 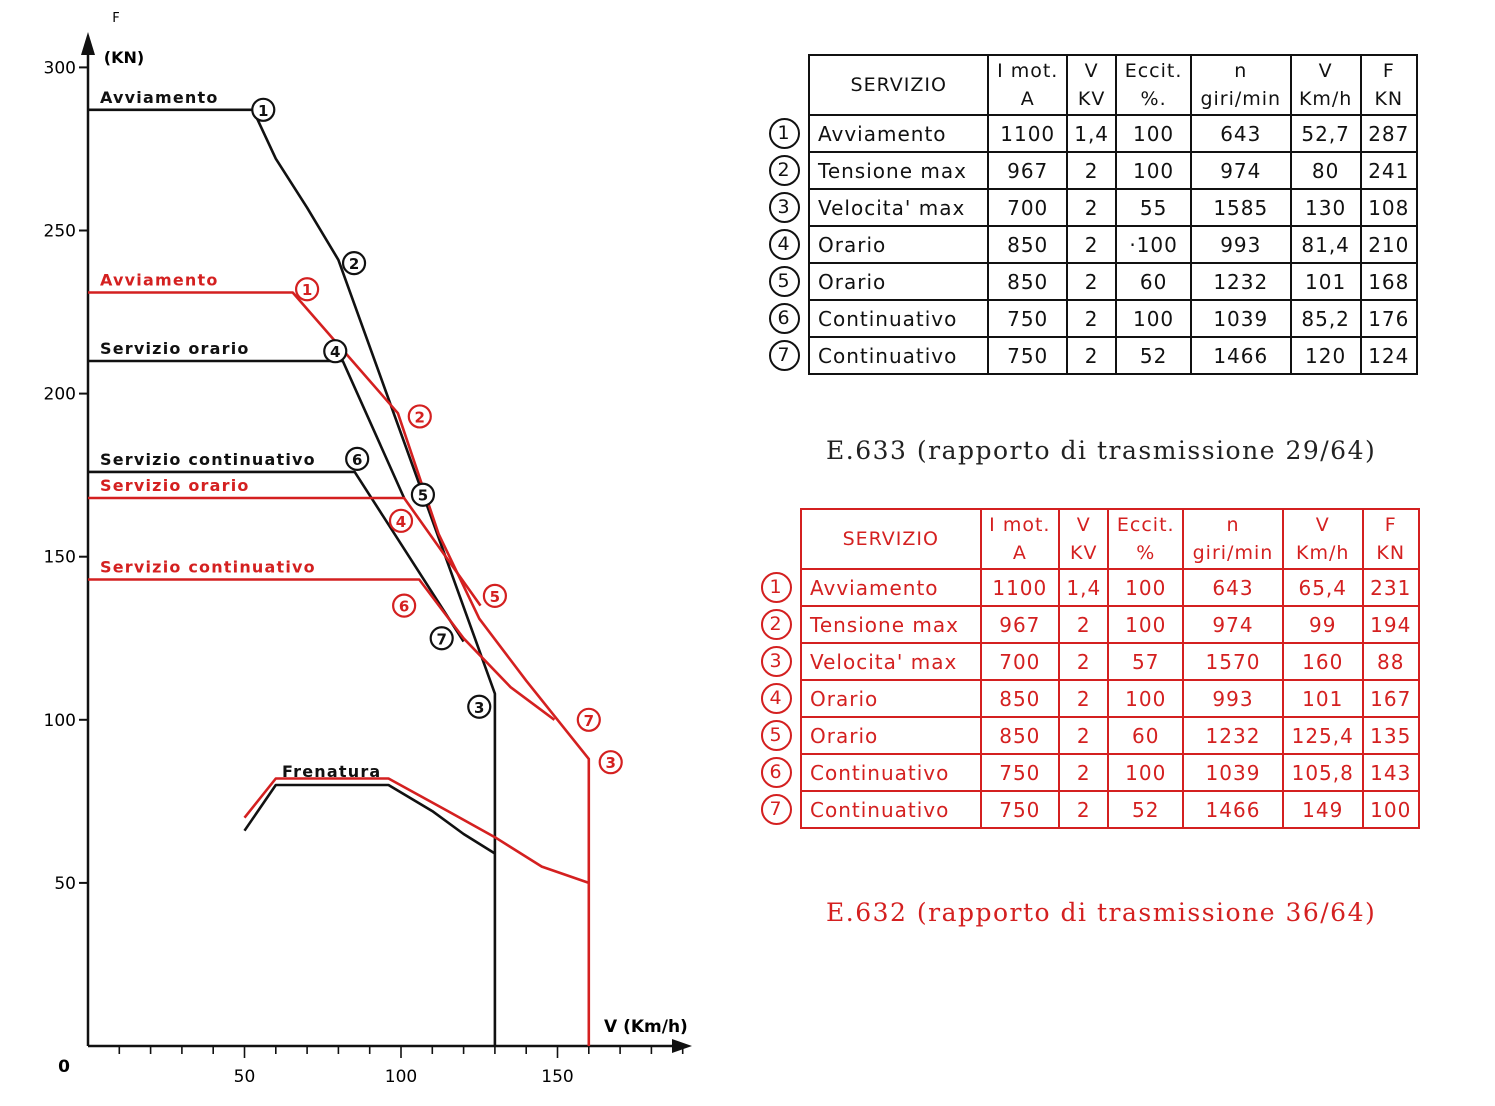 I want to click on column-header-unit: KV, so click(x=1091, y=99).